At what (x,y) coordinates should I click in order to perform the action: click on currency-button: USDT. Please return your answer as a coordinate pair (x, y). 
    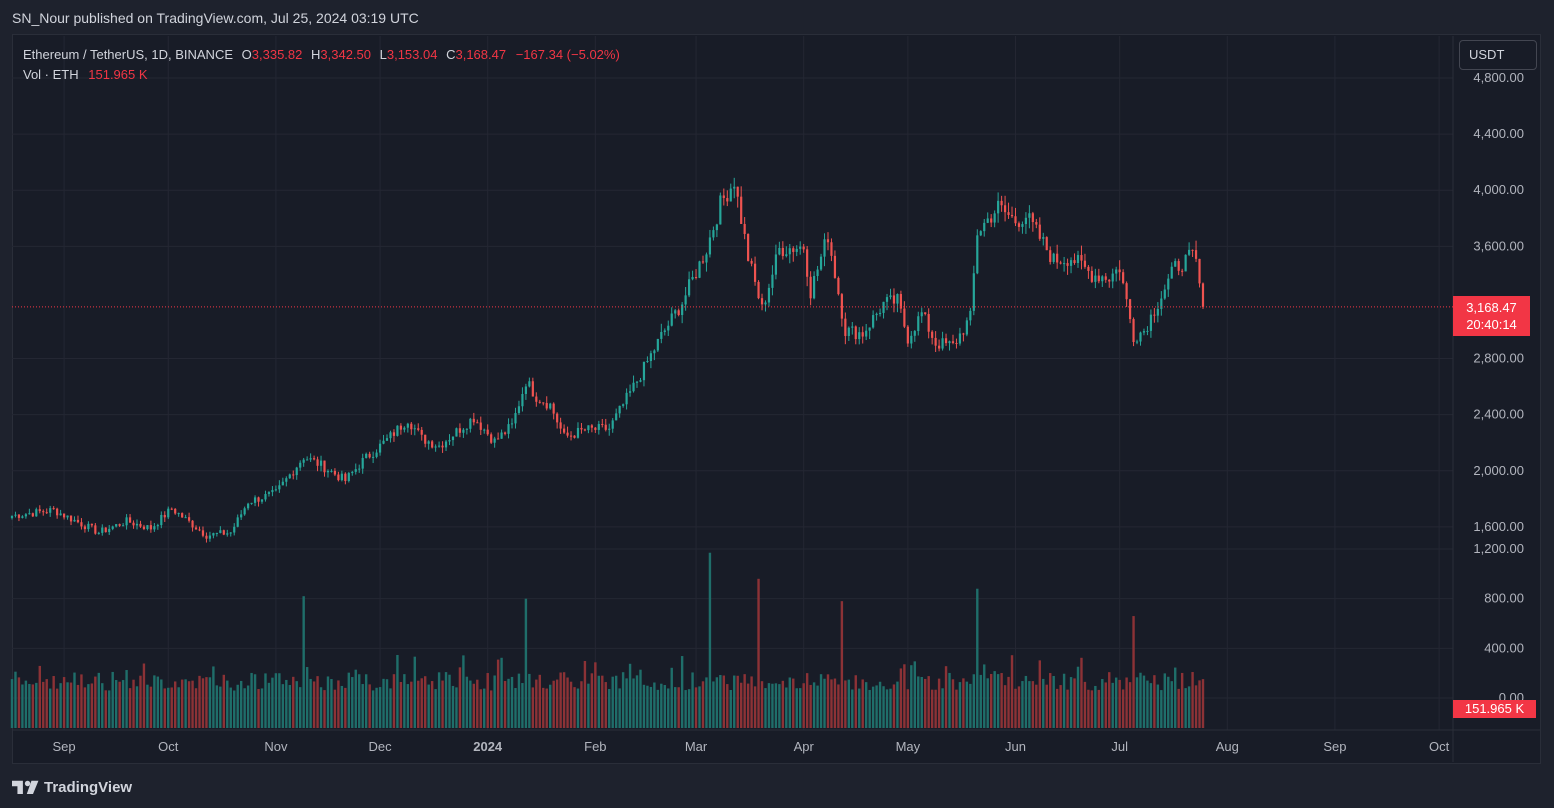
    Looking at the image, I should click on (1498, 55).